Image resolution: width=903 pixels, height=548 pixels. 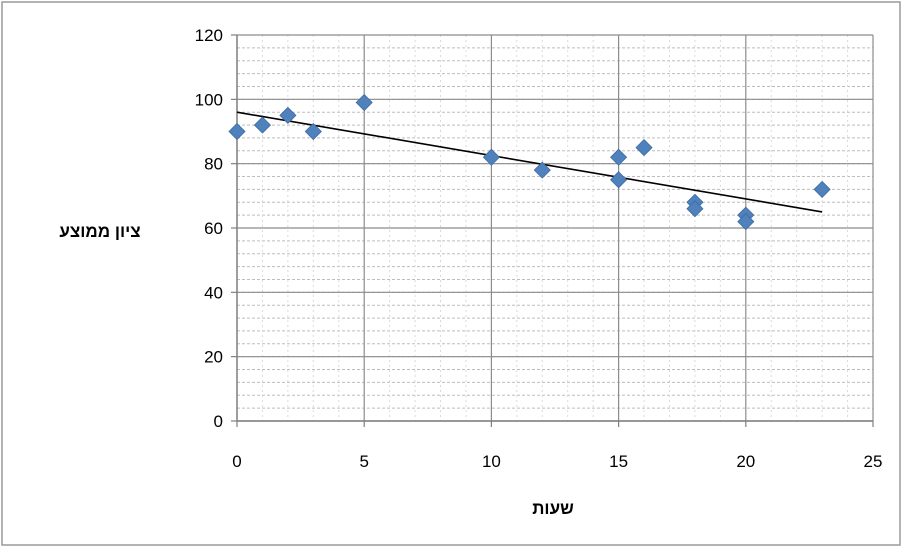 What do you see at coordinates (218, 421) in the screenshot?
I see `y-tick-label: 0` at bounding box center [218, 421].